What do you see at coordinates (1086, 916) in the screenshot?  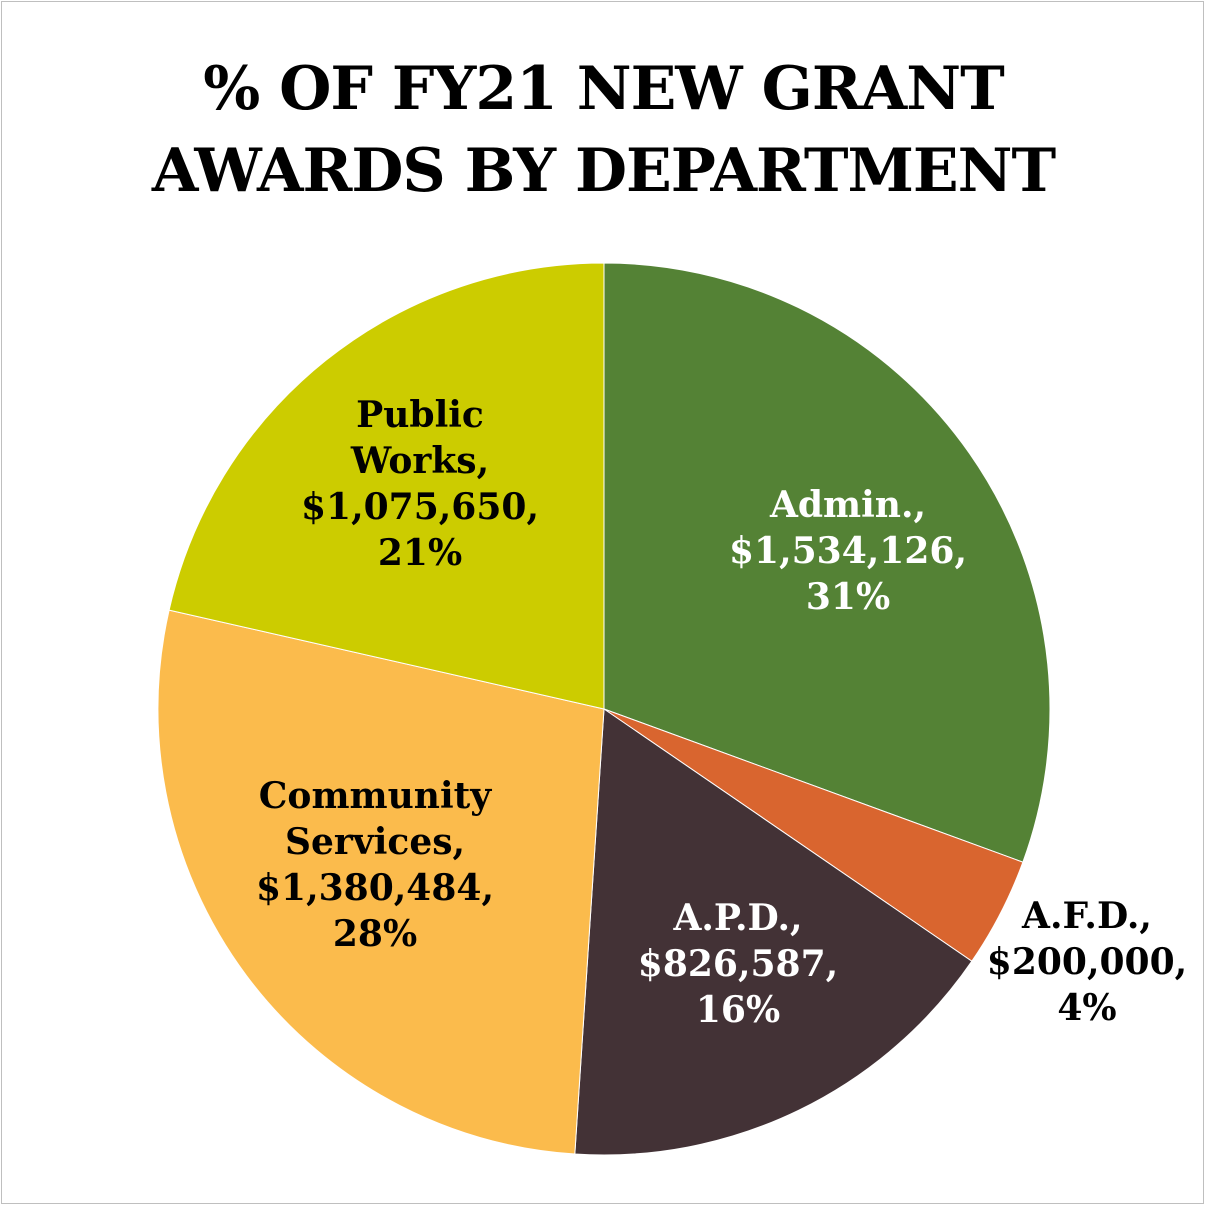 I see `data-label-line: A.F.D.,` at bounding box center [1086, 916].